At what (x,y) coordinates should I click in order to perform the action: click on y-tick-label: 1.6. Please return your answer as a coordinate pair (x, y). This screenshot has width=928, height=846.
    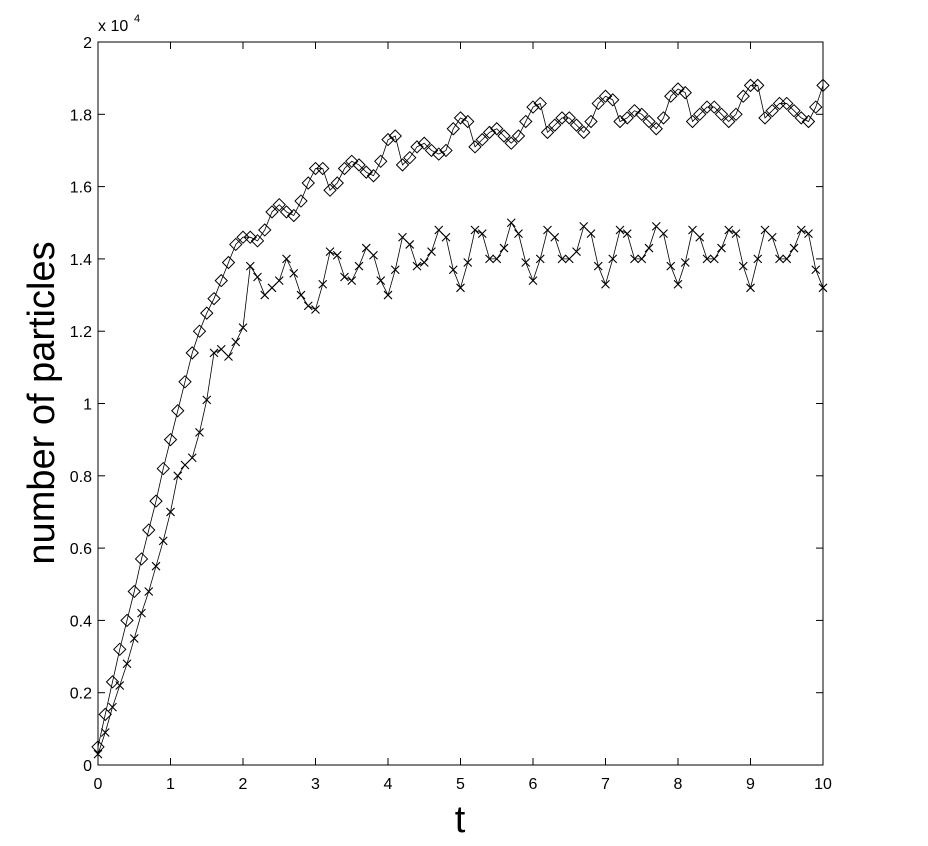
    Looking at the image, I should click on (81, 188).